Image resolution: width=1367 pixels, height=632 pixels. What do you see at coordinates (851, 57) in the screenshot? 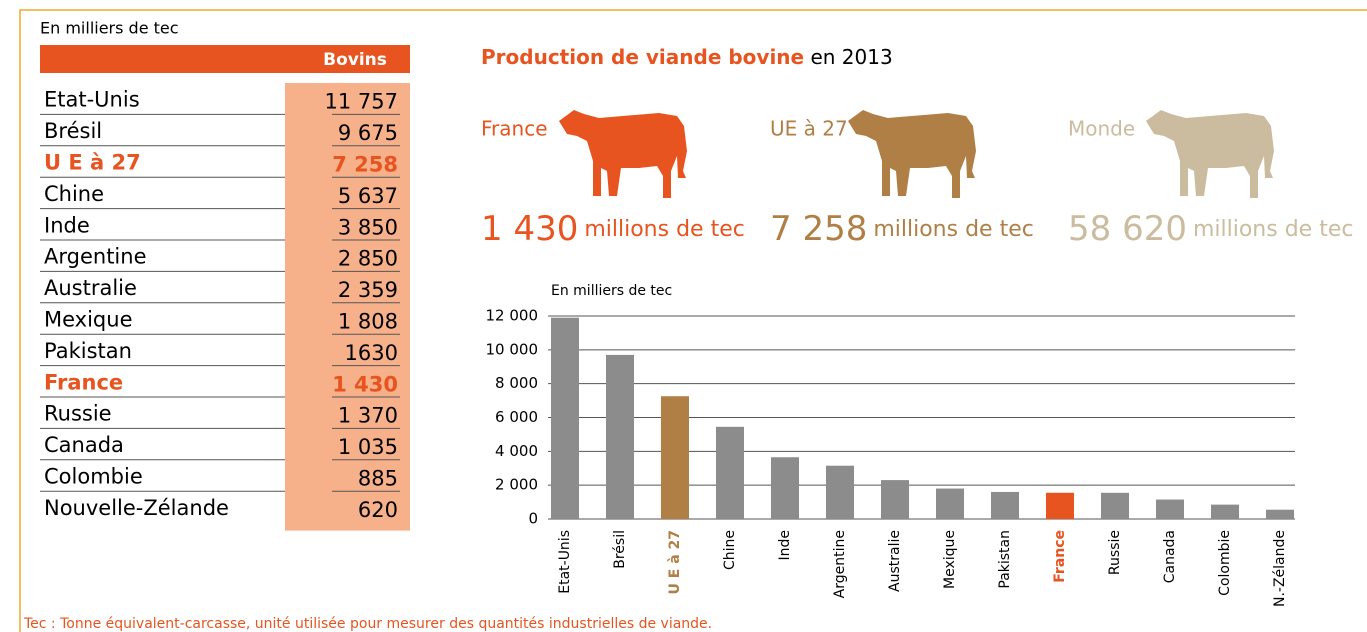
I see `title-rest: en 2013` at bounding box center [851, 57].